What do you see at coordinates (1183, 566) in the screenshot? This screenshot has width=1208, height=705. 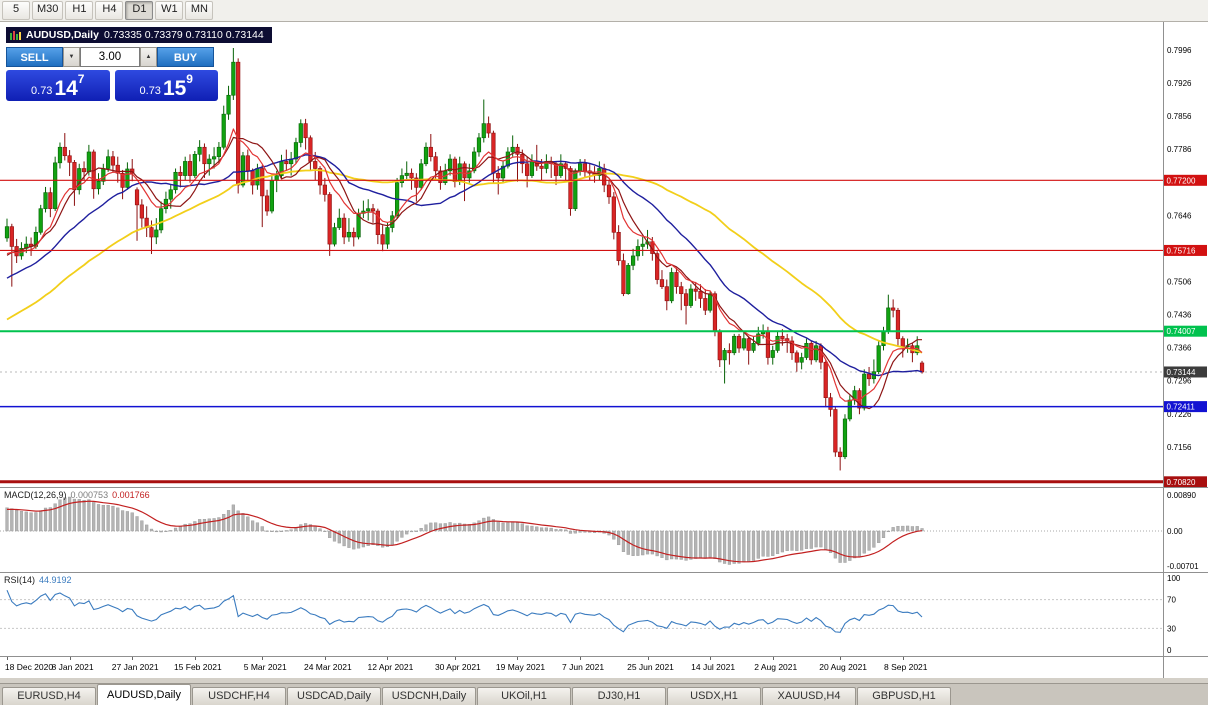 I see `macd-axis-label: -0.00701` at bounding box center [1183, 566].